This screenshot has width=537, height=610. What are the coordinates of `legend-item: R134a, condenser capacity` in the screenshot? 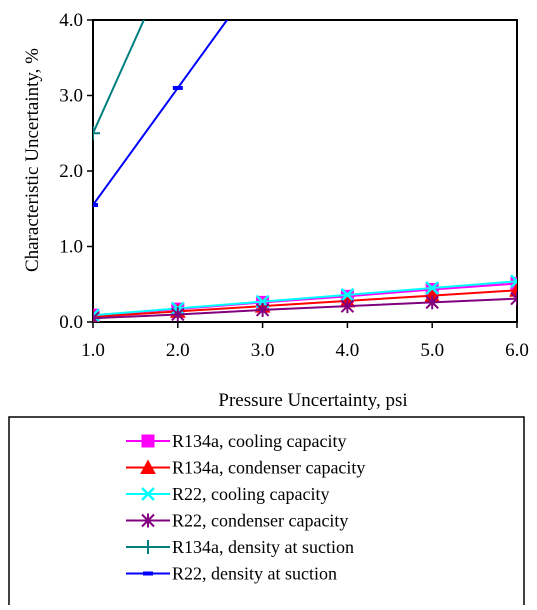 It's located at (245, 468).